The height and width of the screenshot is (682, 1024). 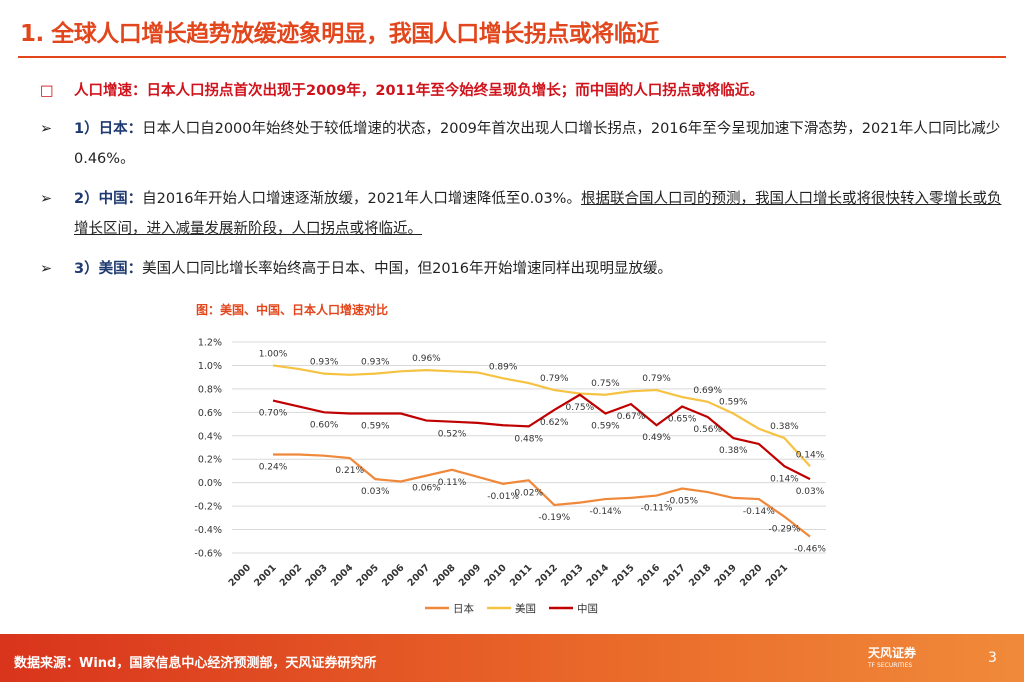 I want to click on x-tick-label: 2018, so click(x=700, y=575).